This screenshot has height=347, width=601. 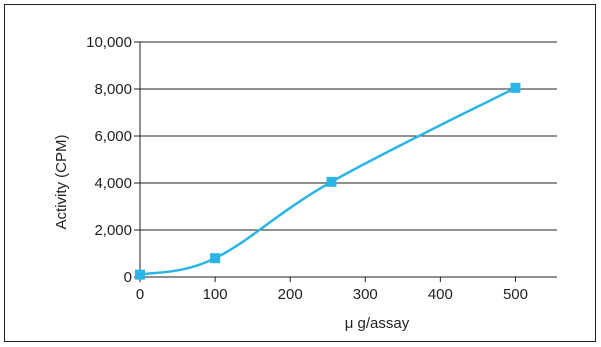 What do you see at coordinates (440, 294) in the screenshot?
I see `x-tick-label: 400` at bounding box center [440, 294].